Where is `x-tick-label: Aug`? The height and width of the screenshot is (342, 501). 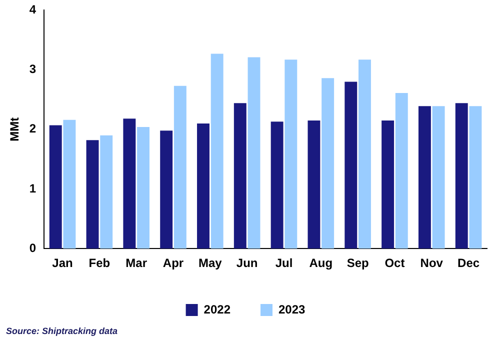 x-tick-label: Aug is located at coordinates (321, 263).